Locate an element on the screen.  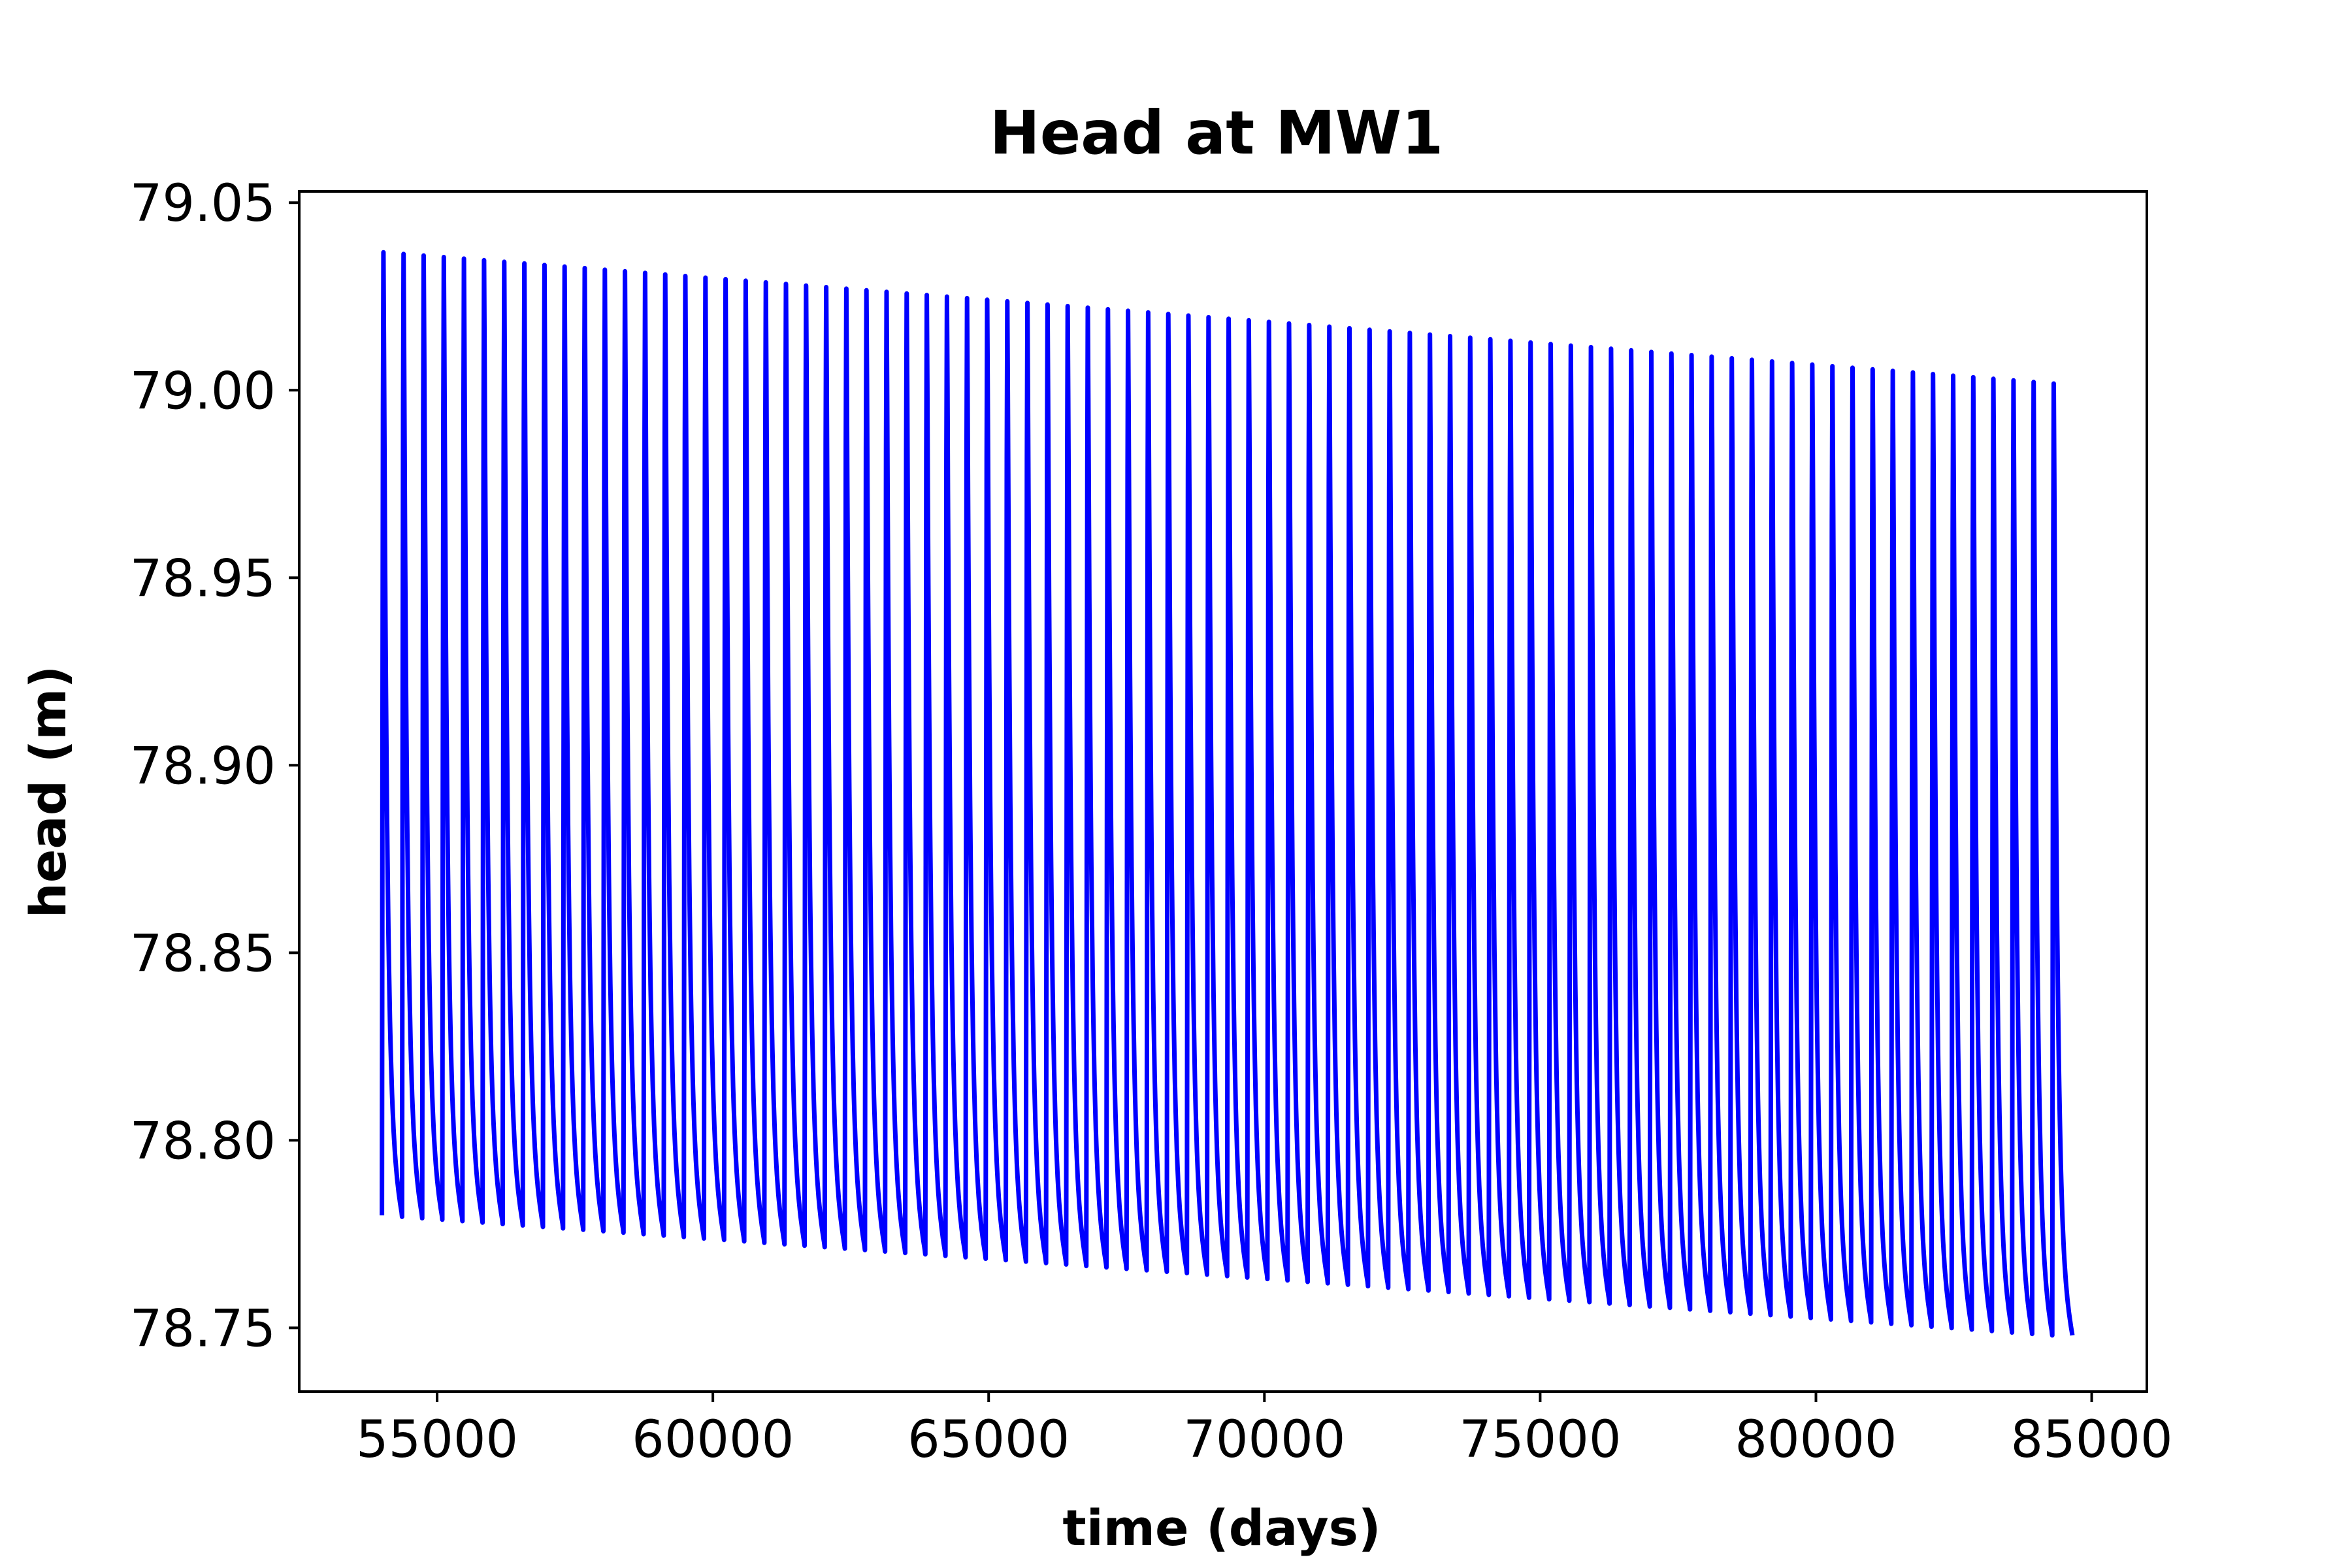
x-axis-ticks: 55000 60000 65000 70000 75000 80000 85000 is located at coordinates (1264, 1430).